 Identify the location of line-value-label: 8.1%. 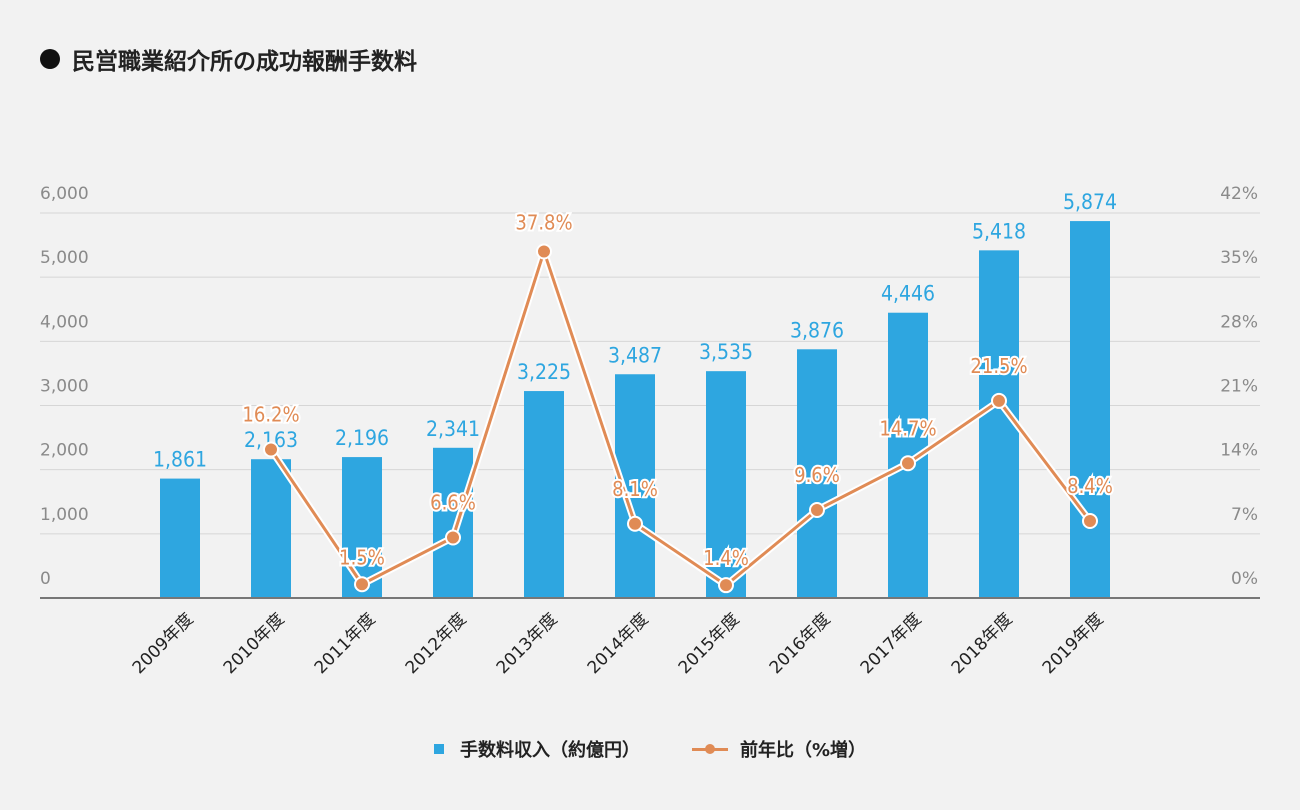
(635, 489).